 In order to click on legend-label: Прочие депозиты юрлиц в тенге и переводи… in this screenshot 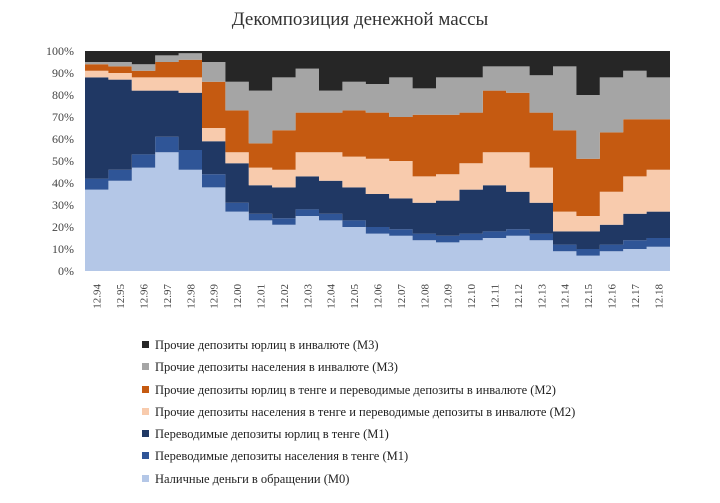, I will do `click(355, 389)`.